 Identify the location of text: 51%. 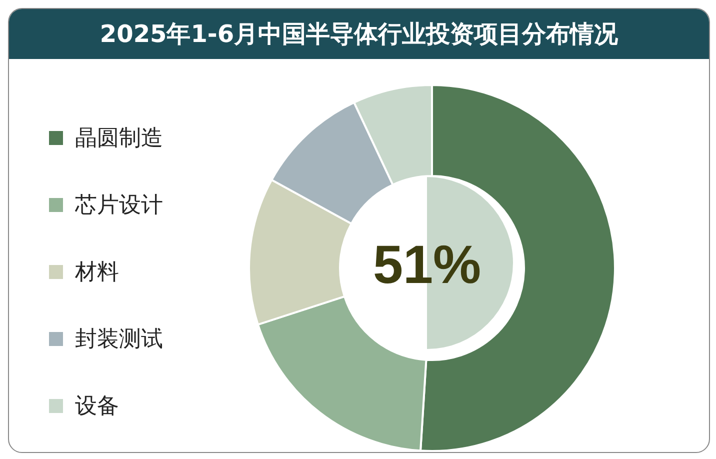
(427, 265).